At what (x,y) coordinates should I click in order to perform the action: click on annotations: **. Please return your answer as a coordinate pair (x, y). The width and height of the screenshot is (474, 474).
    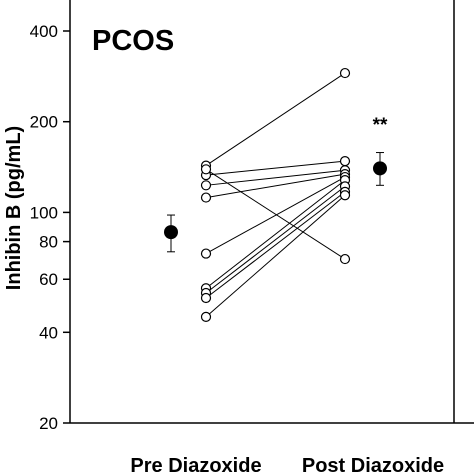
    Looking at the image, I should click on (380, 125).